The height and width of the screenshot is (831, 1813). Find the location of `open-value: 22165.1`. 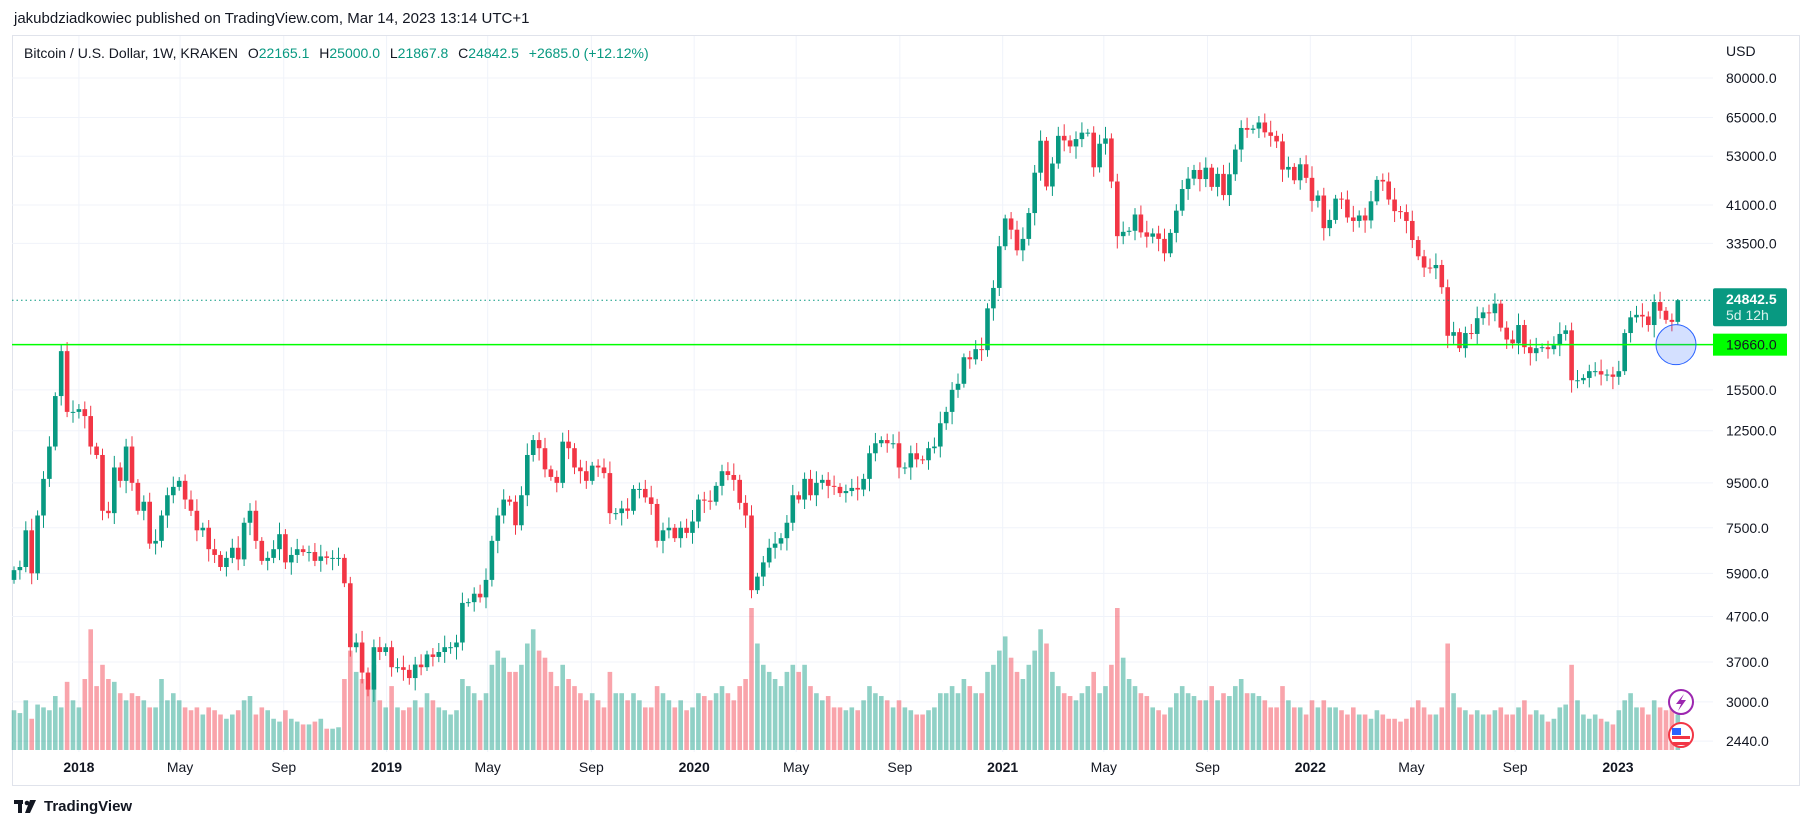

open-value: 22165.1 is located at coordinates (284, 53).